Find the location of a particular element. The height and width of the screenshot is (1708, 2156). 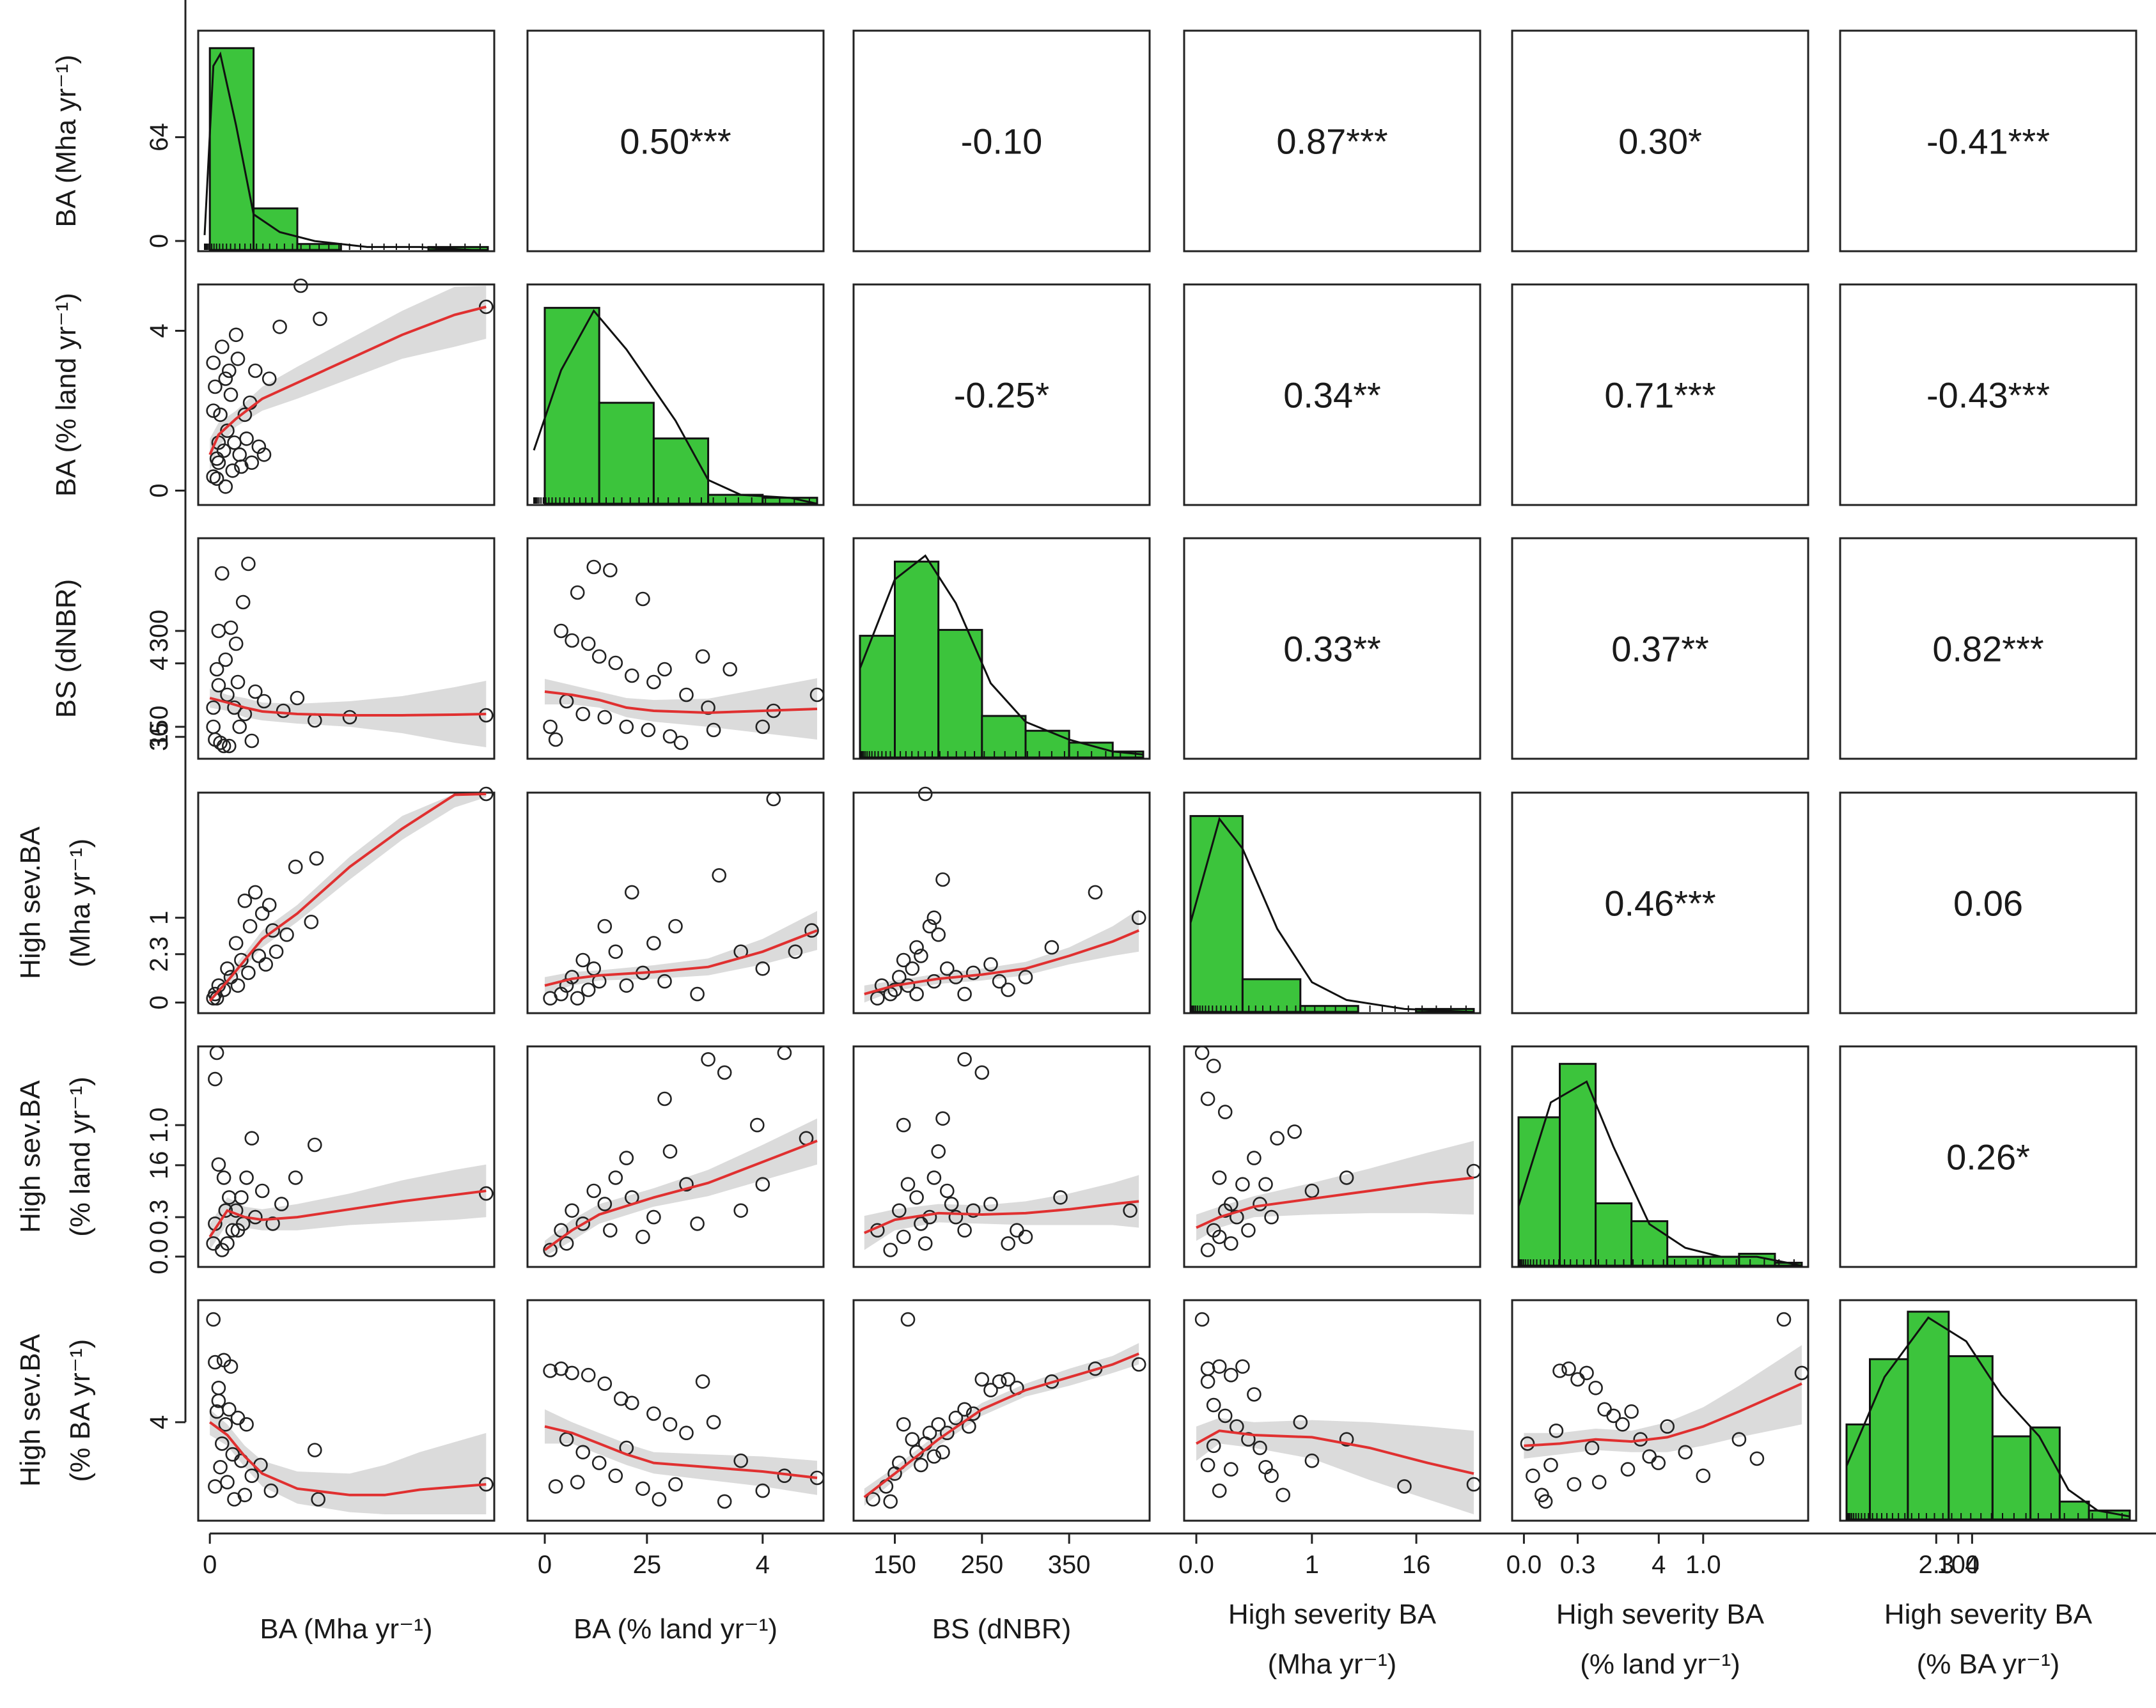

panel-frame-r2-c5 is located at coordinates (1988, 648).